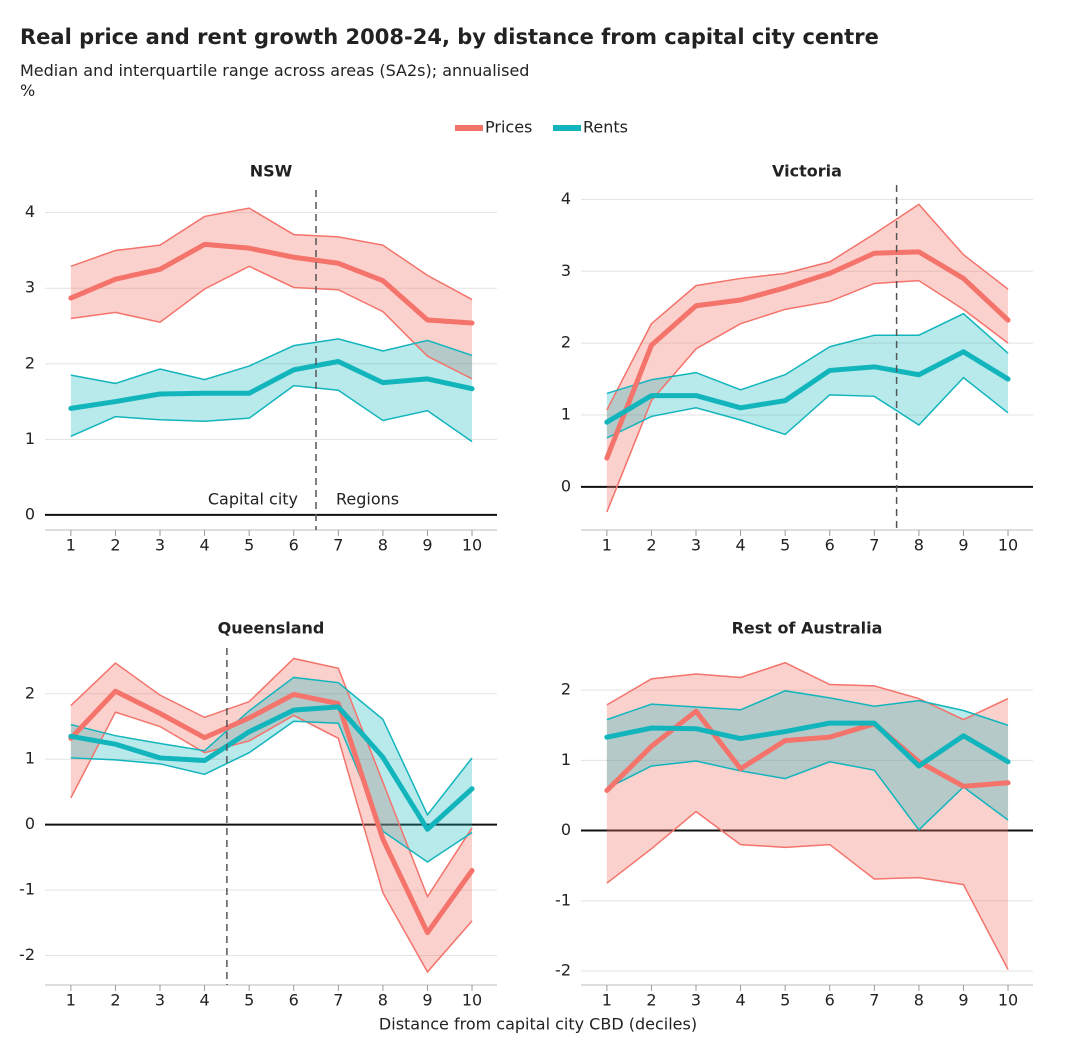 This screenshot has width=1080, height=1043. I want to click on panel-title: Rest of Australia, so click(807, 628).